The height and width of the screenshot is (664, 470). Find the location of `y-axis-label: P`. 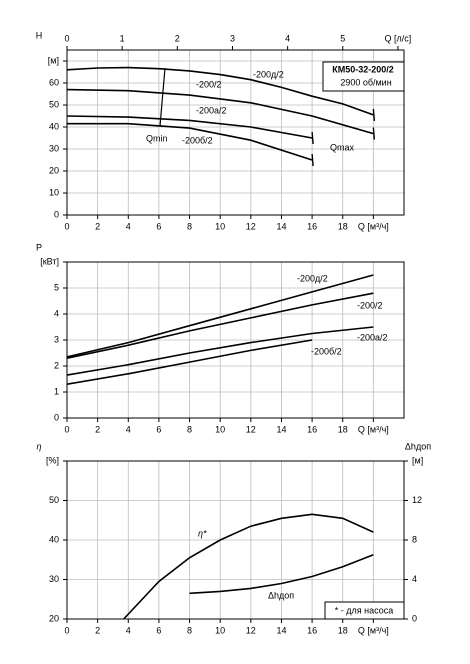

y-axis-label: P is located at coordinates (39, 247).